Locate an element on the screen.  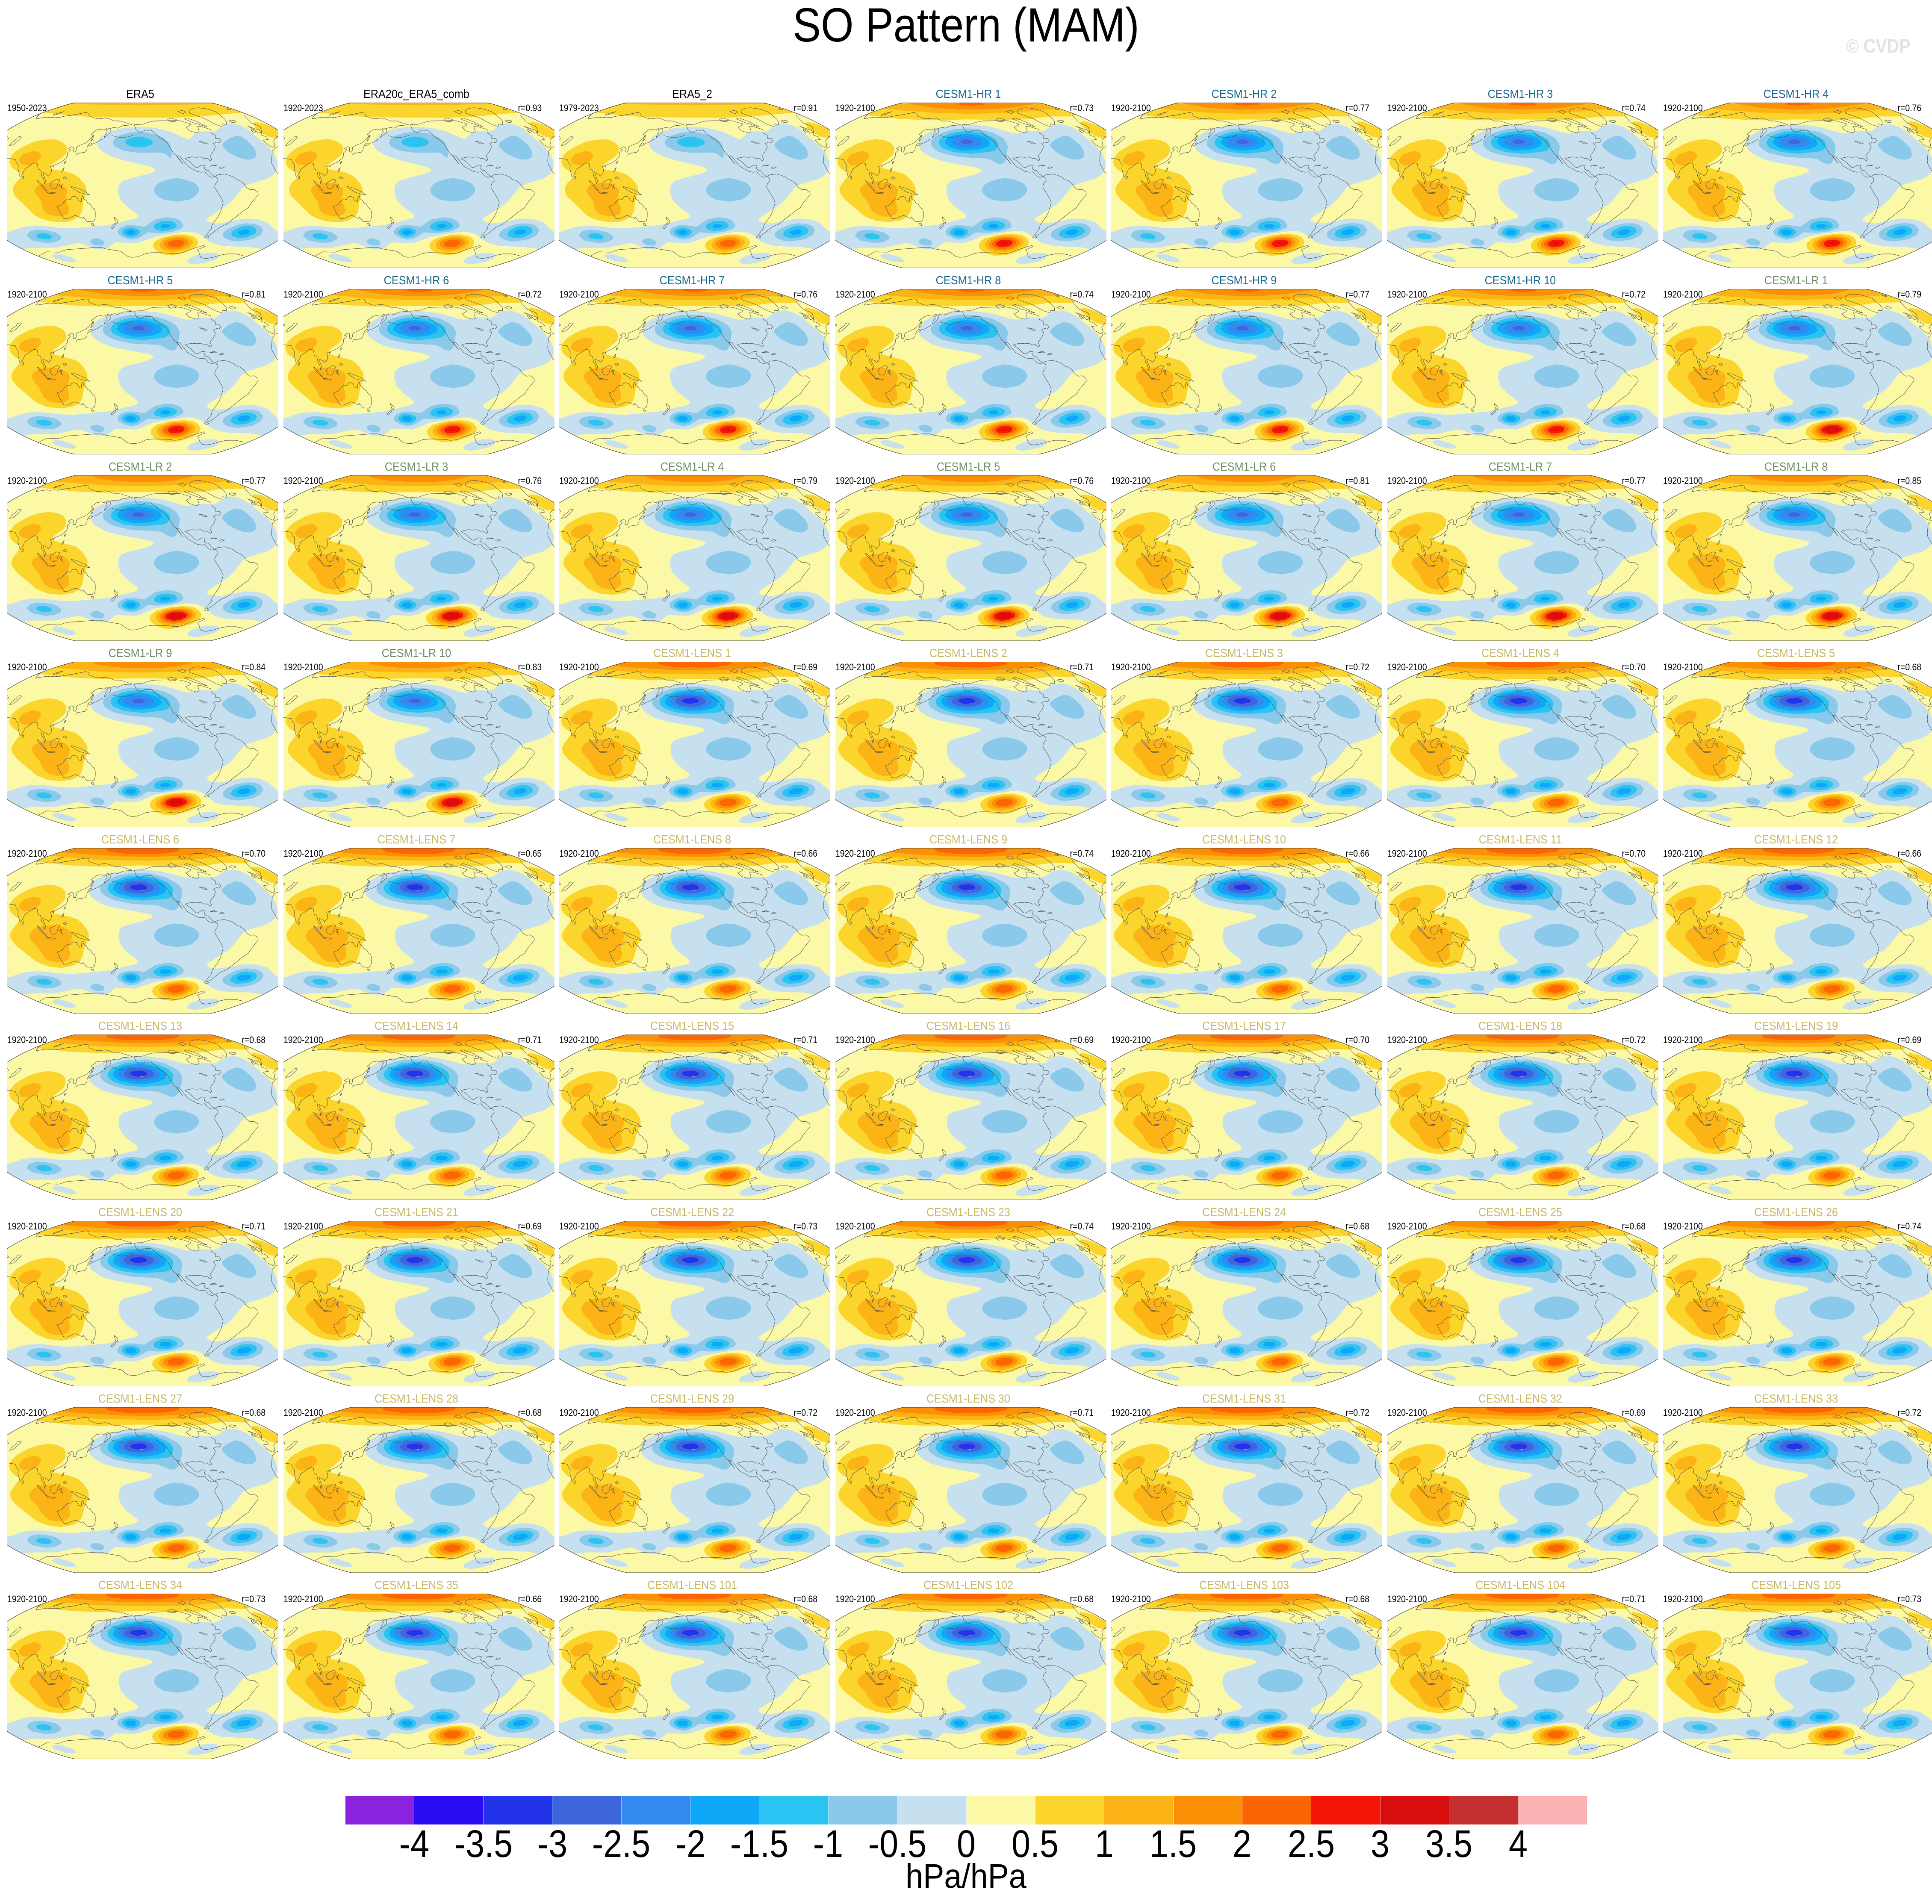
panel-title: CESM1-HR 1 is located at coordinates (968, 93).